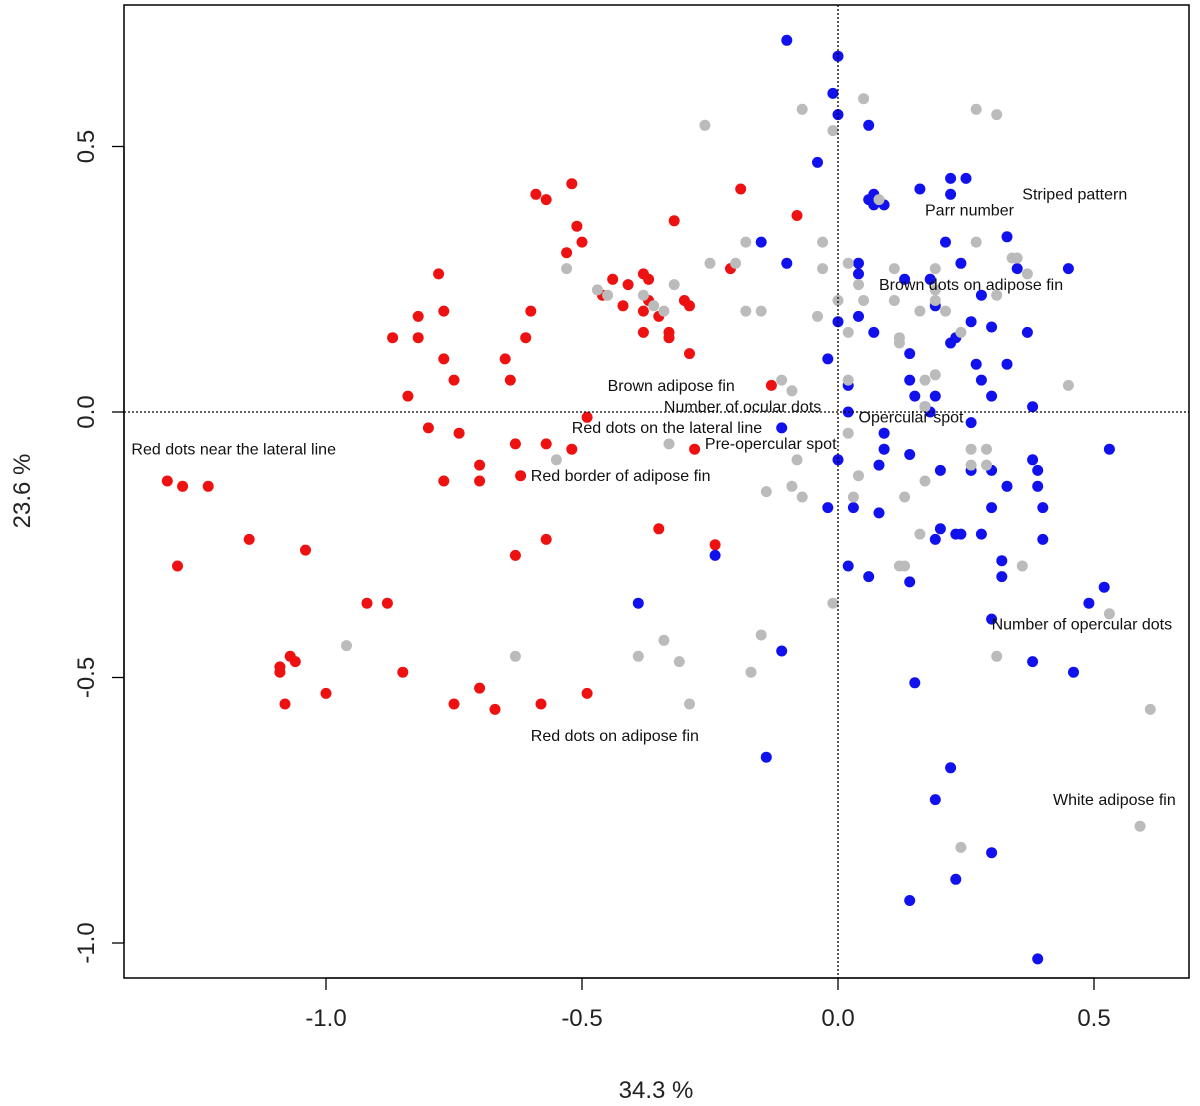 The image size is (1200, 1106). What do you see at coordinates (233, 450) in the screenshot?
I see `variable-label: Red dots near the lateral line` at bounding box center [233, 450].